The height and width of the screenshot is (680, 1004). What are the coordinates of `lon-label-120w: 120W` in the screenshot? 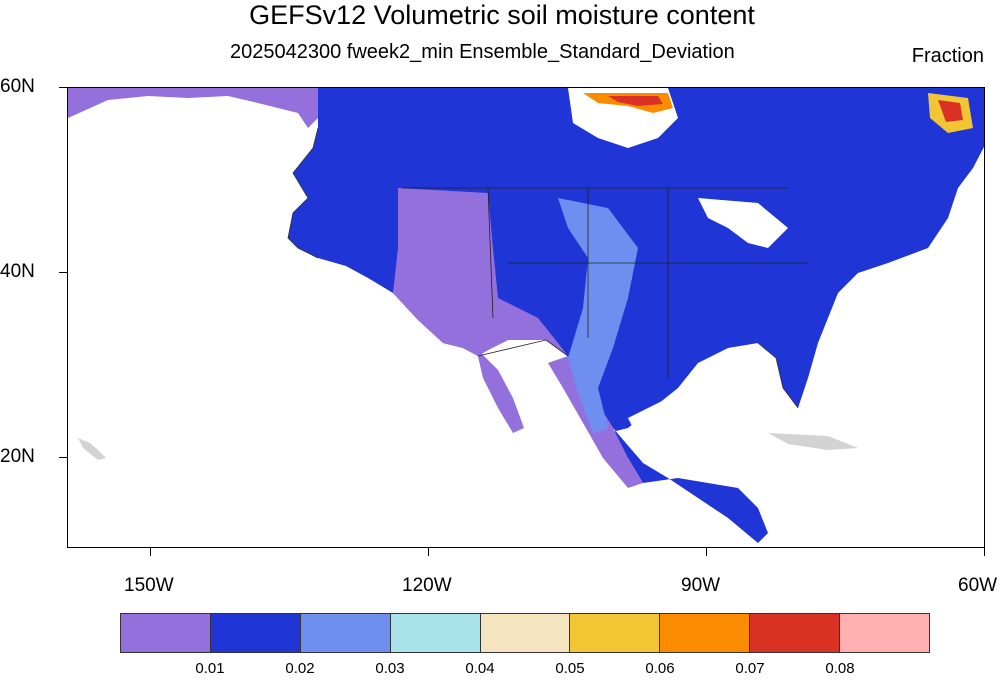 It's located at (427, 585).